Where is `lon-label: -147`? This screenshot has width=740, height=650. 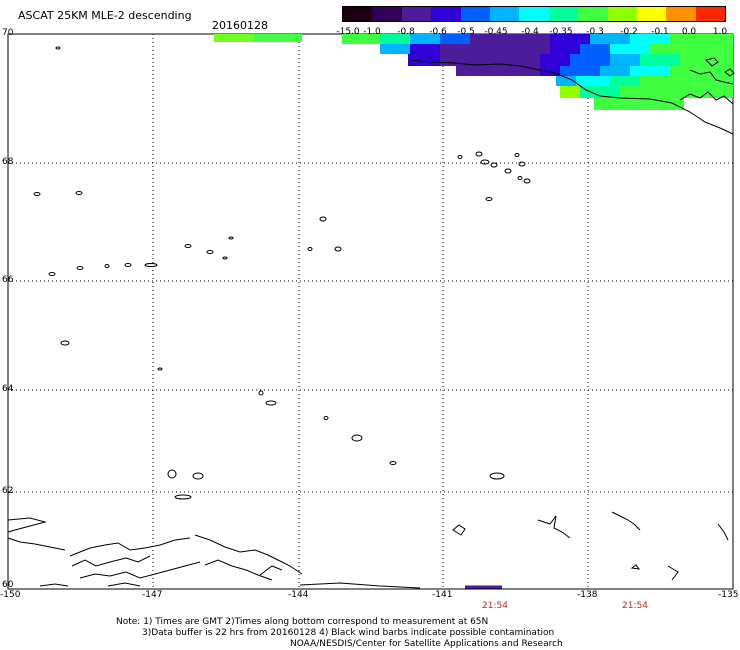
lon-label: -147 is located at coordinates (152, 595).